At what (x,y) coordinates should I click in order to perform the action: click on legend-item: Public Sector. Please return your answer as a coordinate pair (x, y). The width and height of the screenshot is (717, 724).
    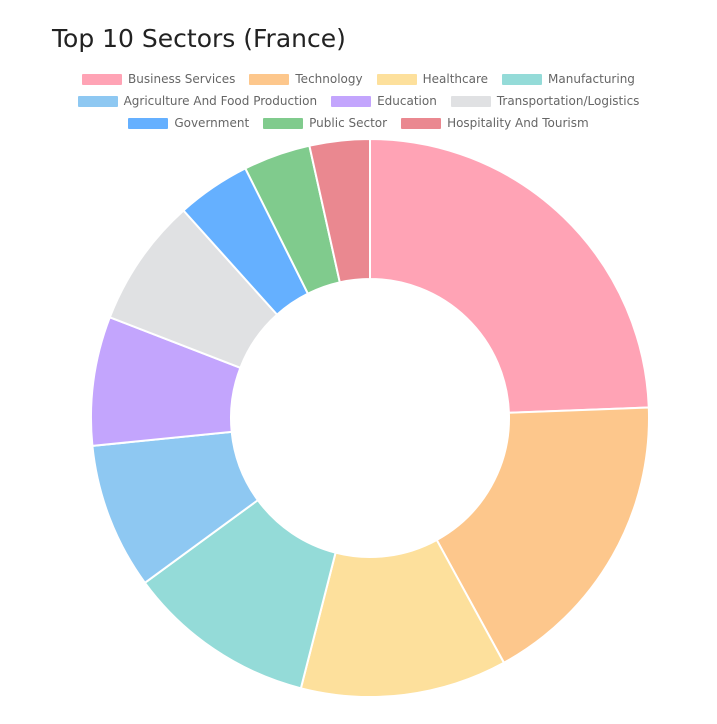
    Looking at the image, I should click on (325, 123).